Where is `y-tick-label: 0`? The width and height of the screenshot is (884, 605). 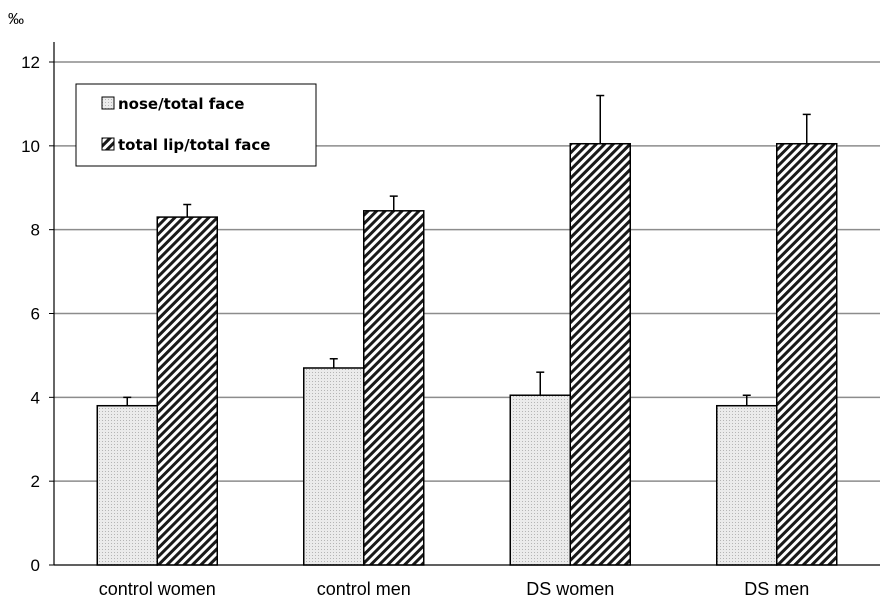 y-tick-label: 0 is located at coordinates (35, 565).